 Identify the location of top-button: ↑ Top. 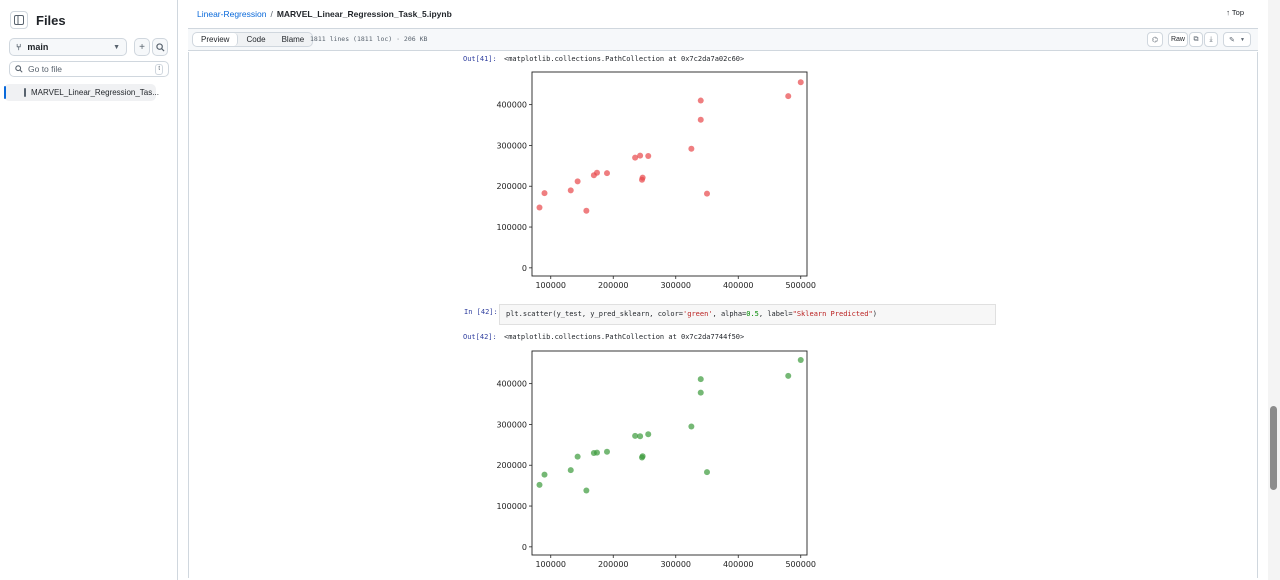
(1235, 12).